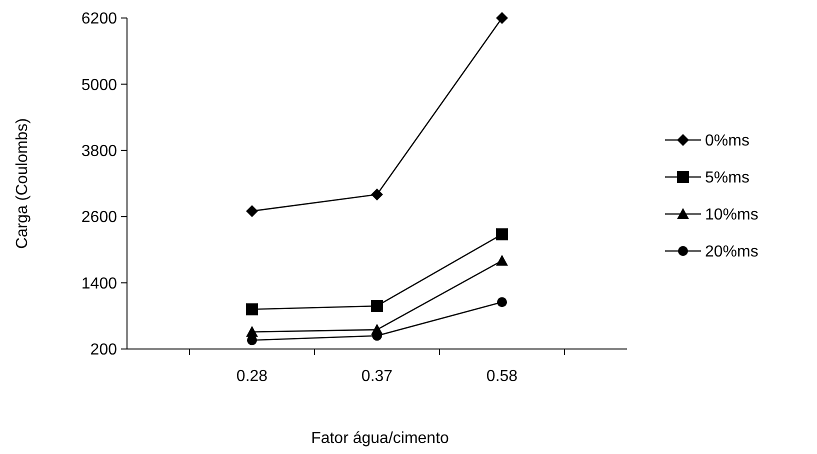 The width and height of the screenshot is (817, 454). Describe the element at coordinates (252, 376) in the screenshot. I see `x-tick-label: 0.28` at that location.